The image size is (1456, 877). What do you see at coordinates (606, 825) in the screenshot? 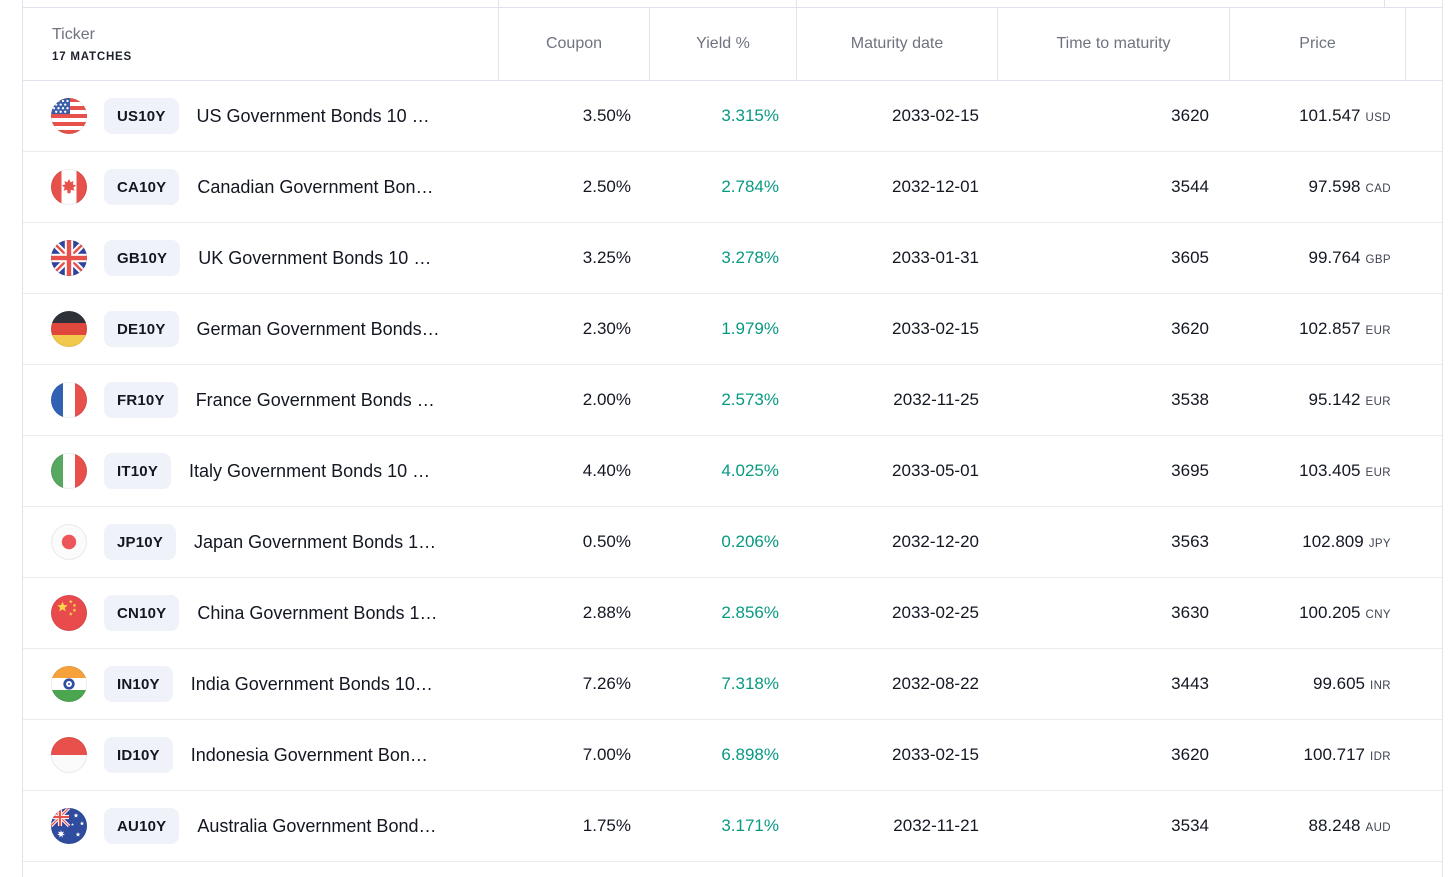
I see `coupon-cell: 1.75%` at bounding box center [606, 825].